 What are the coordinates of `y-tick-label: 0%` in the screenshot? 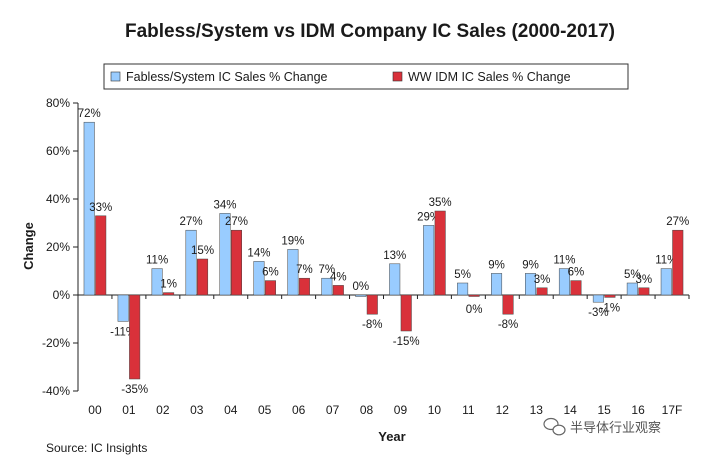 It's located at (62, 295).